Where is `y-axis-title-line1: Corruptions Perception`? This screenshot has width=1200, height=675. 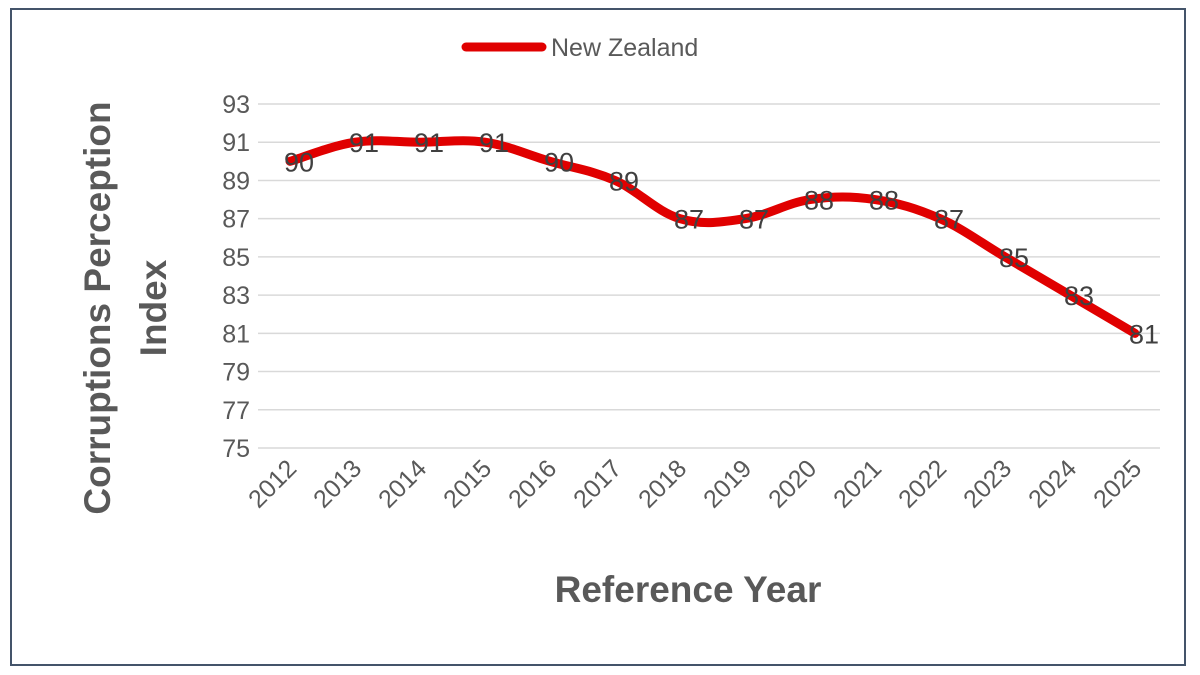 y-axis-title-line1: Corruptions Perception is located at coordinates (97, 307).